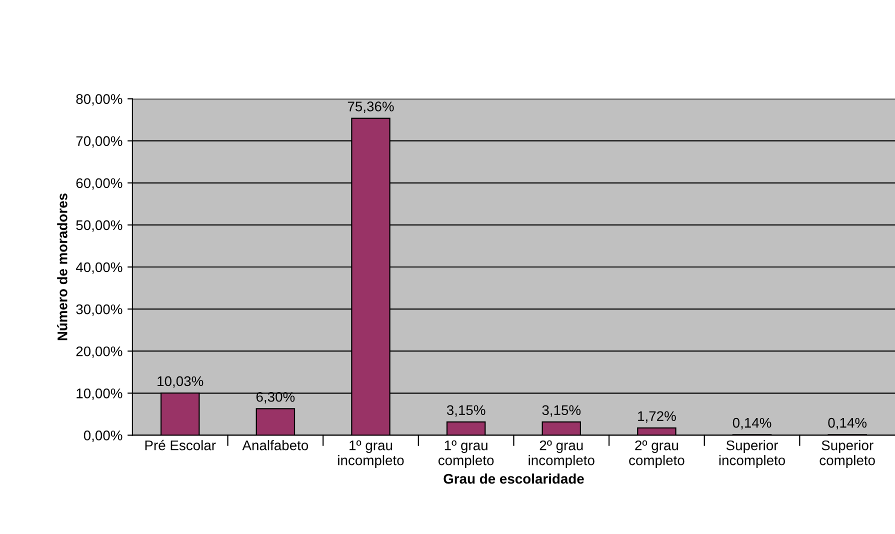 The width and height of the screenshot is (895, 534). Describe the element at coordinates (752, 454) in the screenshot. I see `x-tick-label: Superior incompleto` at that location.